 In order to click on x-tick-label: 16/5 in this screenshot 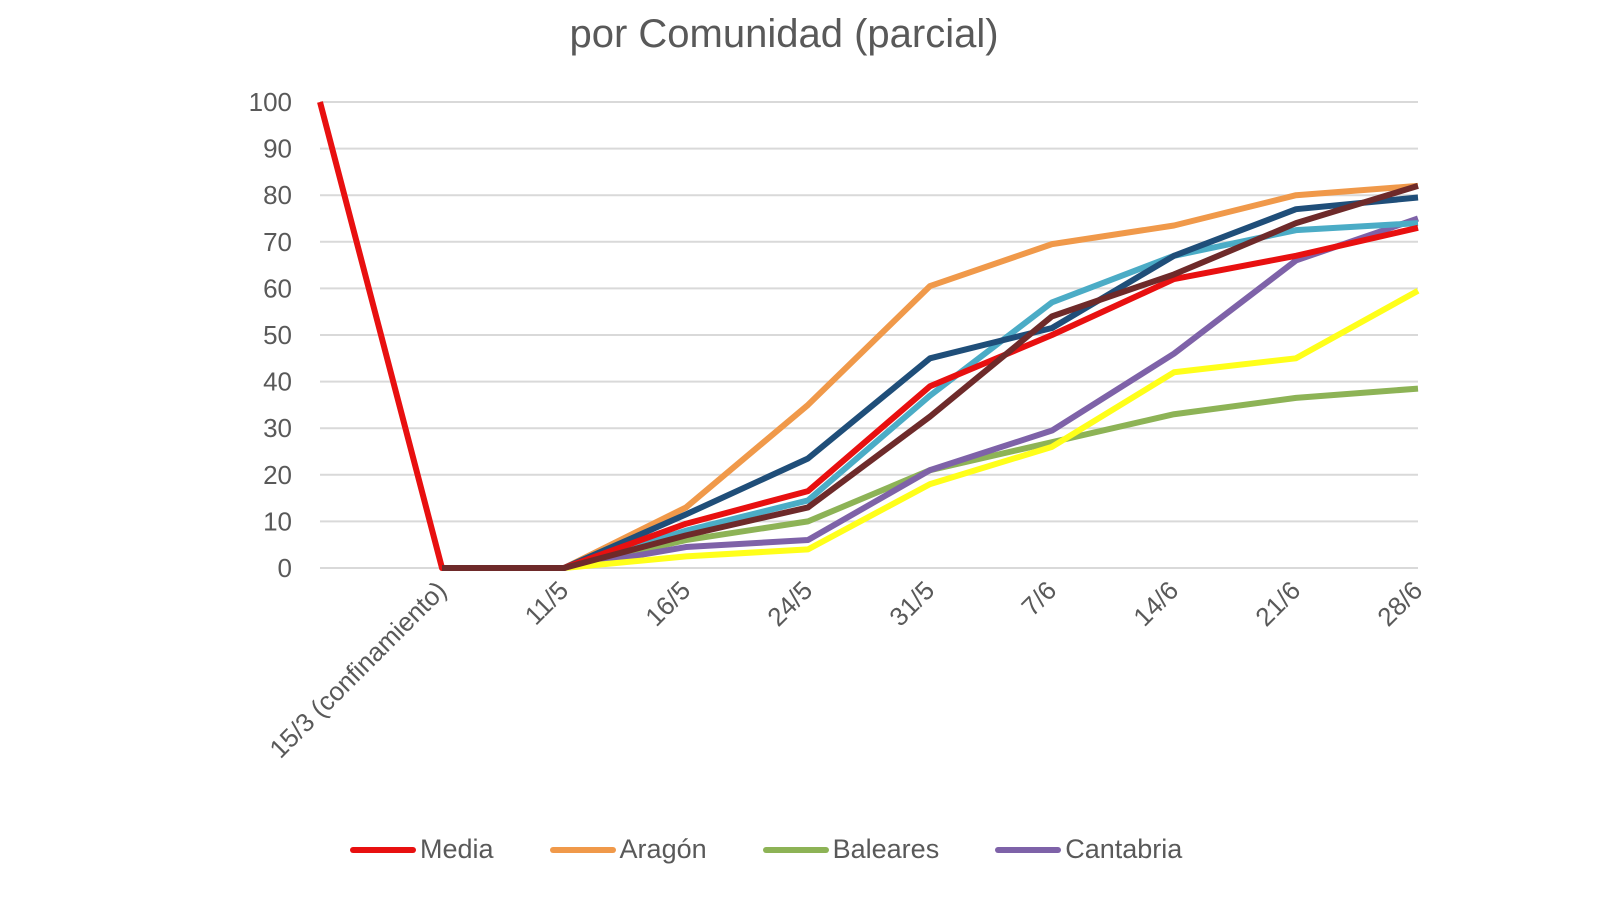, I will do `click(667, 603)`.